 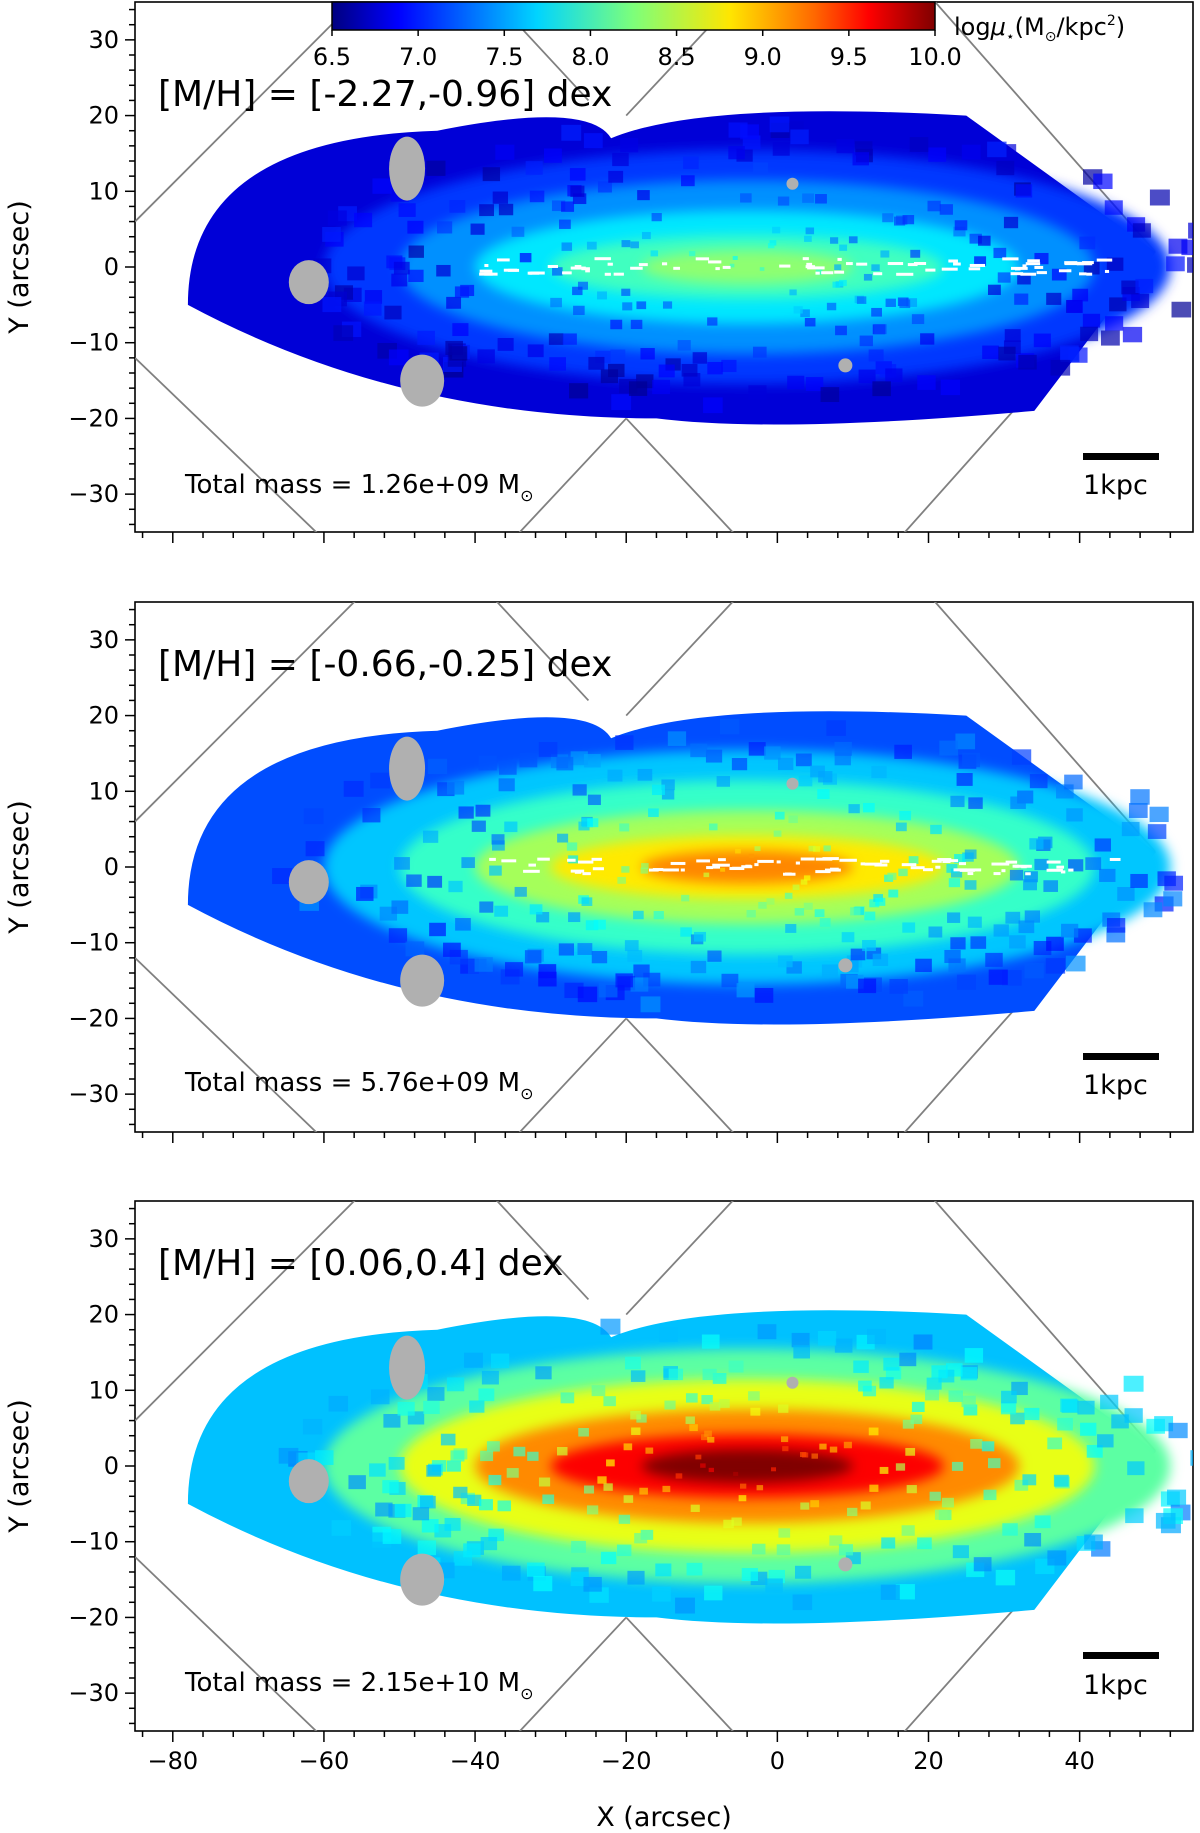 What do you see at coordinates (111, 1466) in the screenshot?
I see `y-tick-label: 0` at bounding box center [111, 1466].